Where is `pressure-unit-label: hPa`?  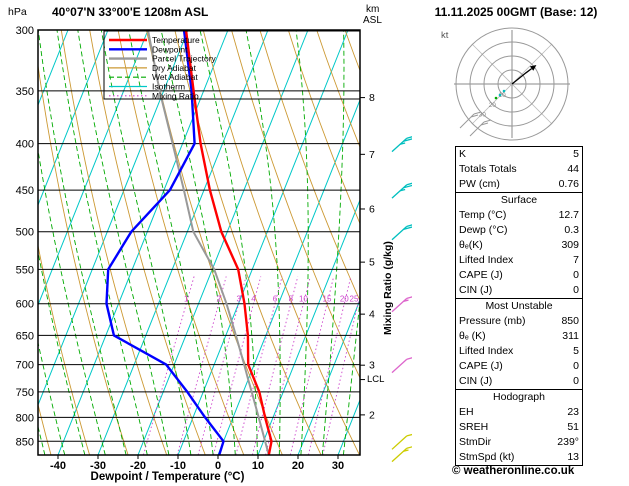
pressure-unit-label: hPa is located at coordinates (17, 12).